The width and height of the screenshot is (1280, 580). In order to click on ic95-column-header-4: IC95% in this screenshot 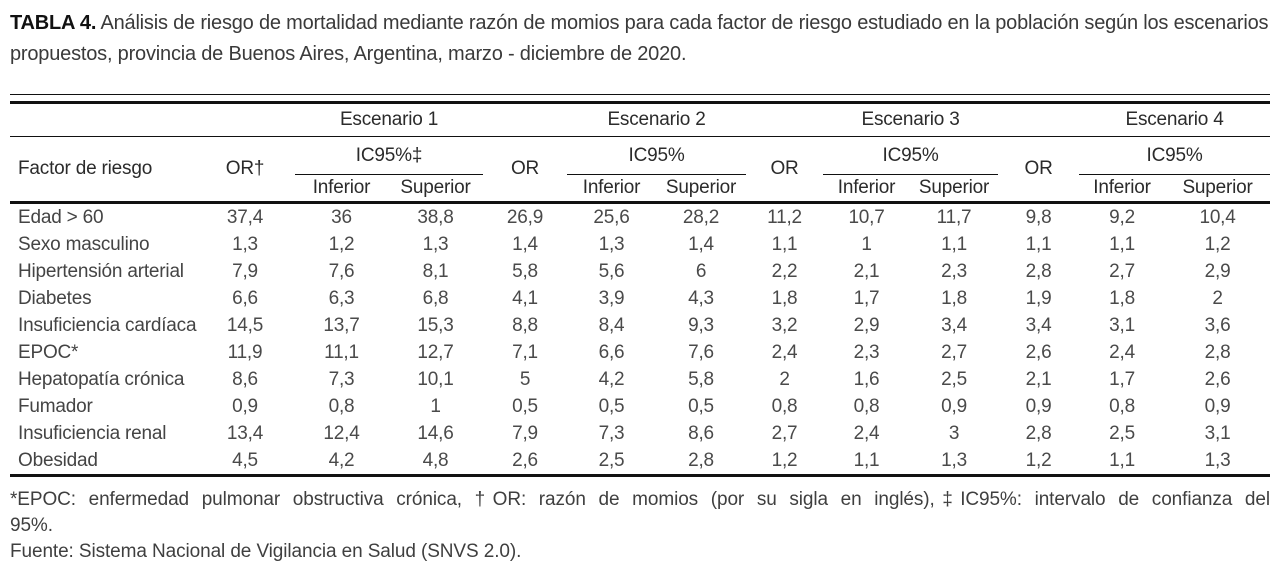, I will do `click(1175, 155)`.